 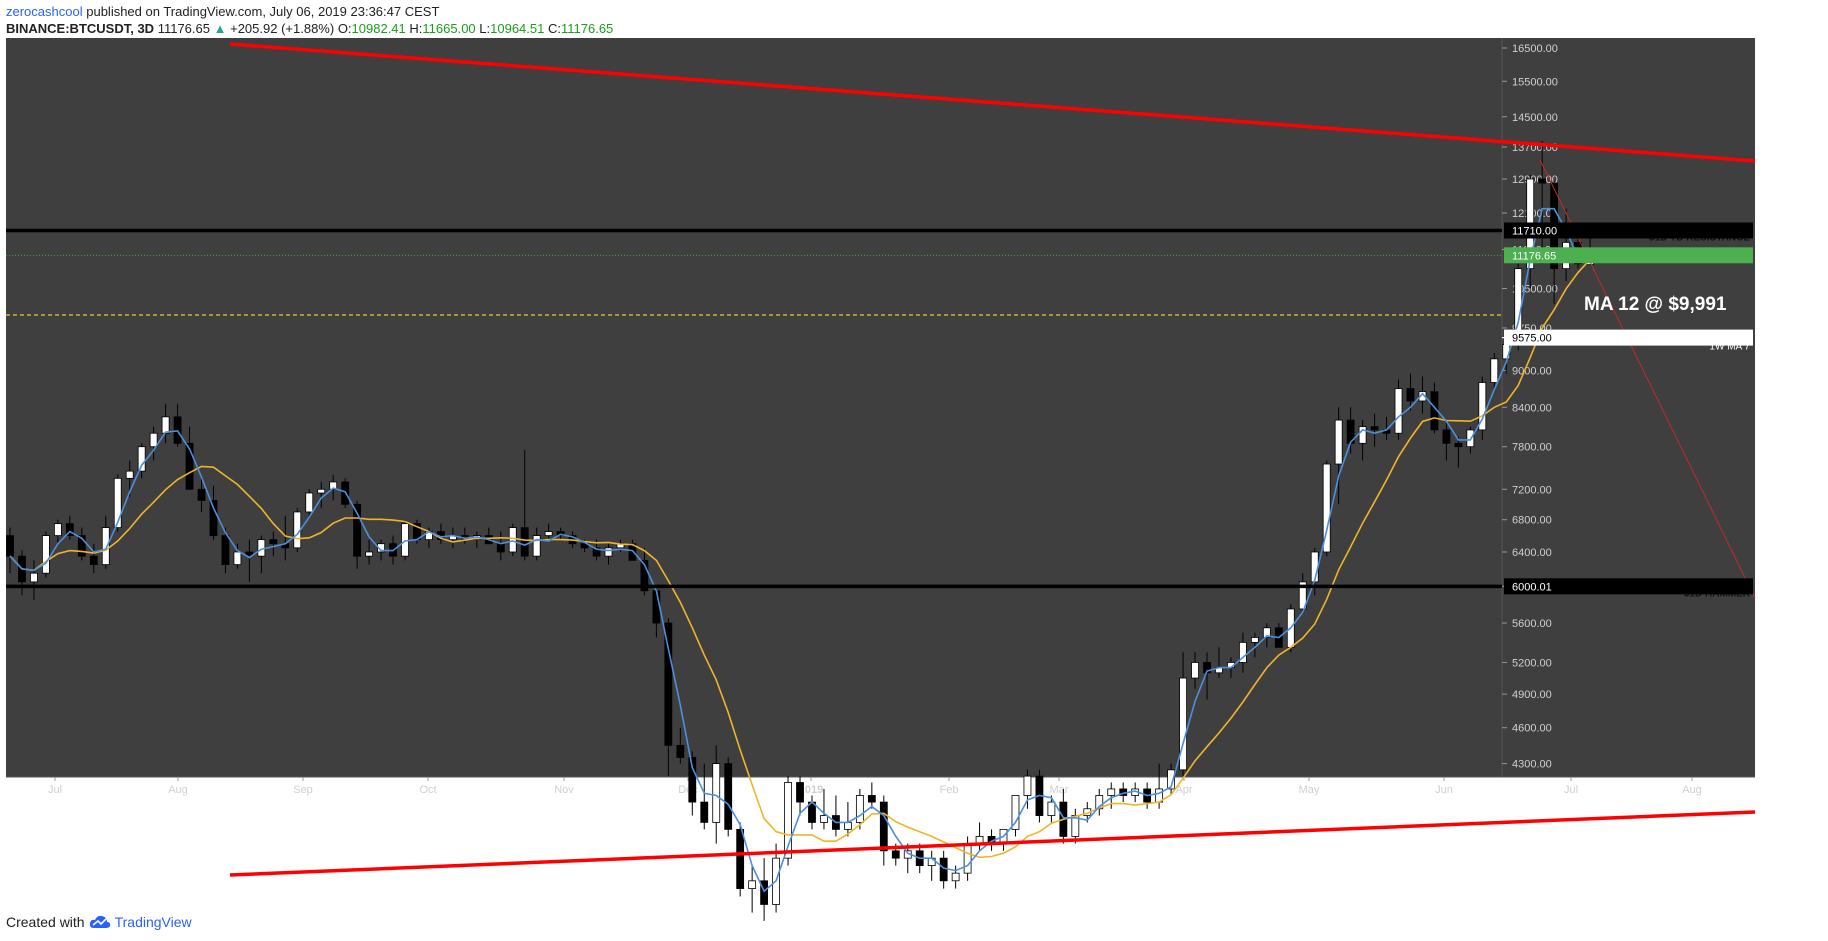 What do you see at coordinates (1655, 304) in the screenshot?
I see `ma12-annotation: MA 12 @ $9,991` at bounding box center [1655, 304].